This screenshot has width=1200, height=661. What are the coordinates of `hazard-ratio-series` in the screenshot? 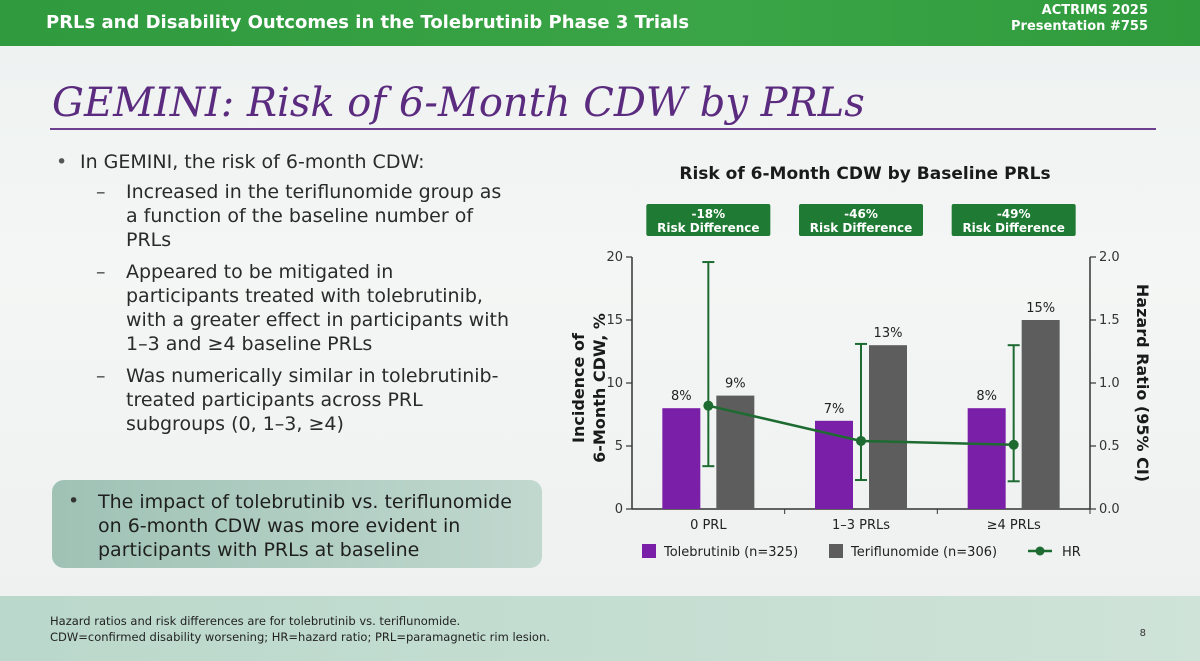 It's located at (861, 372).